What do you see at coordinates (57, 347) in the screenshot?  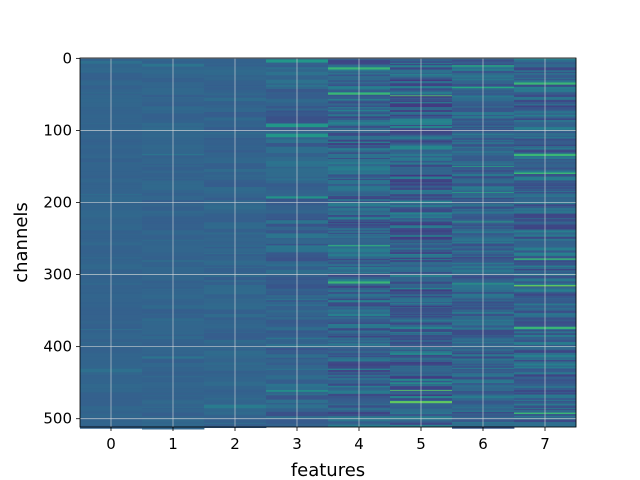 I see `y-tick-label: 400` at bounding box center [57, 347].